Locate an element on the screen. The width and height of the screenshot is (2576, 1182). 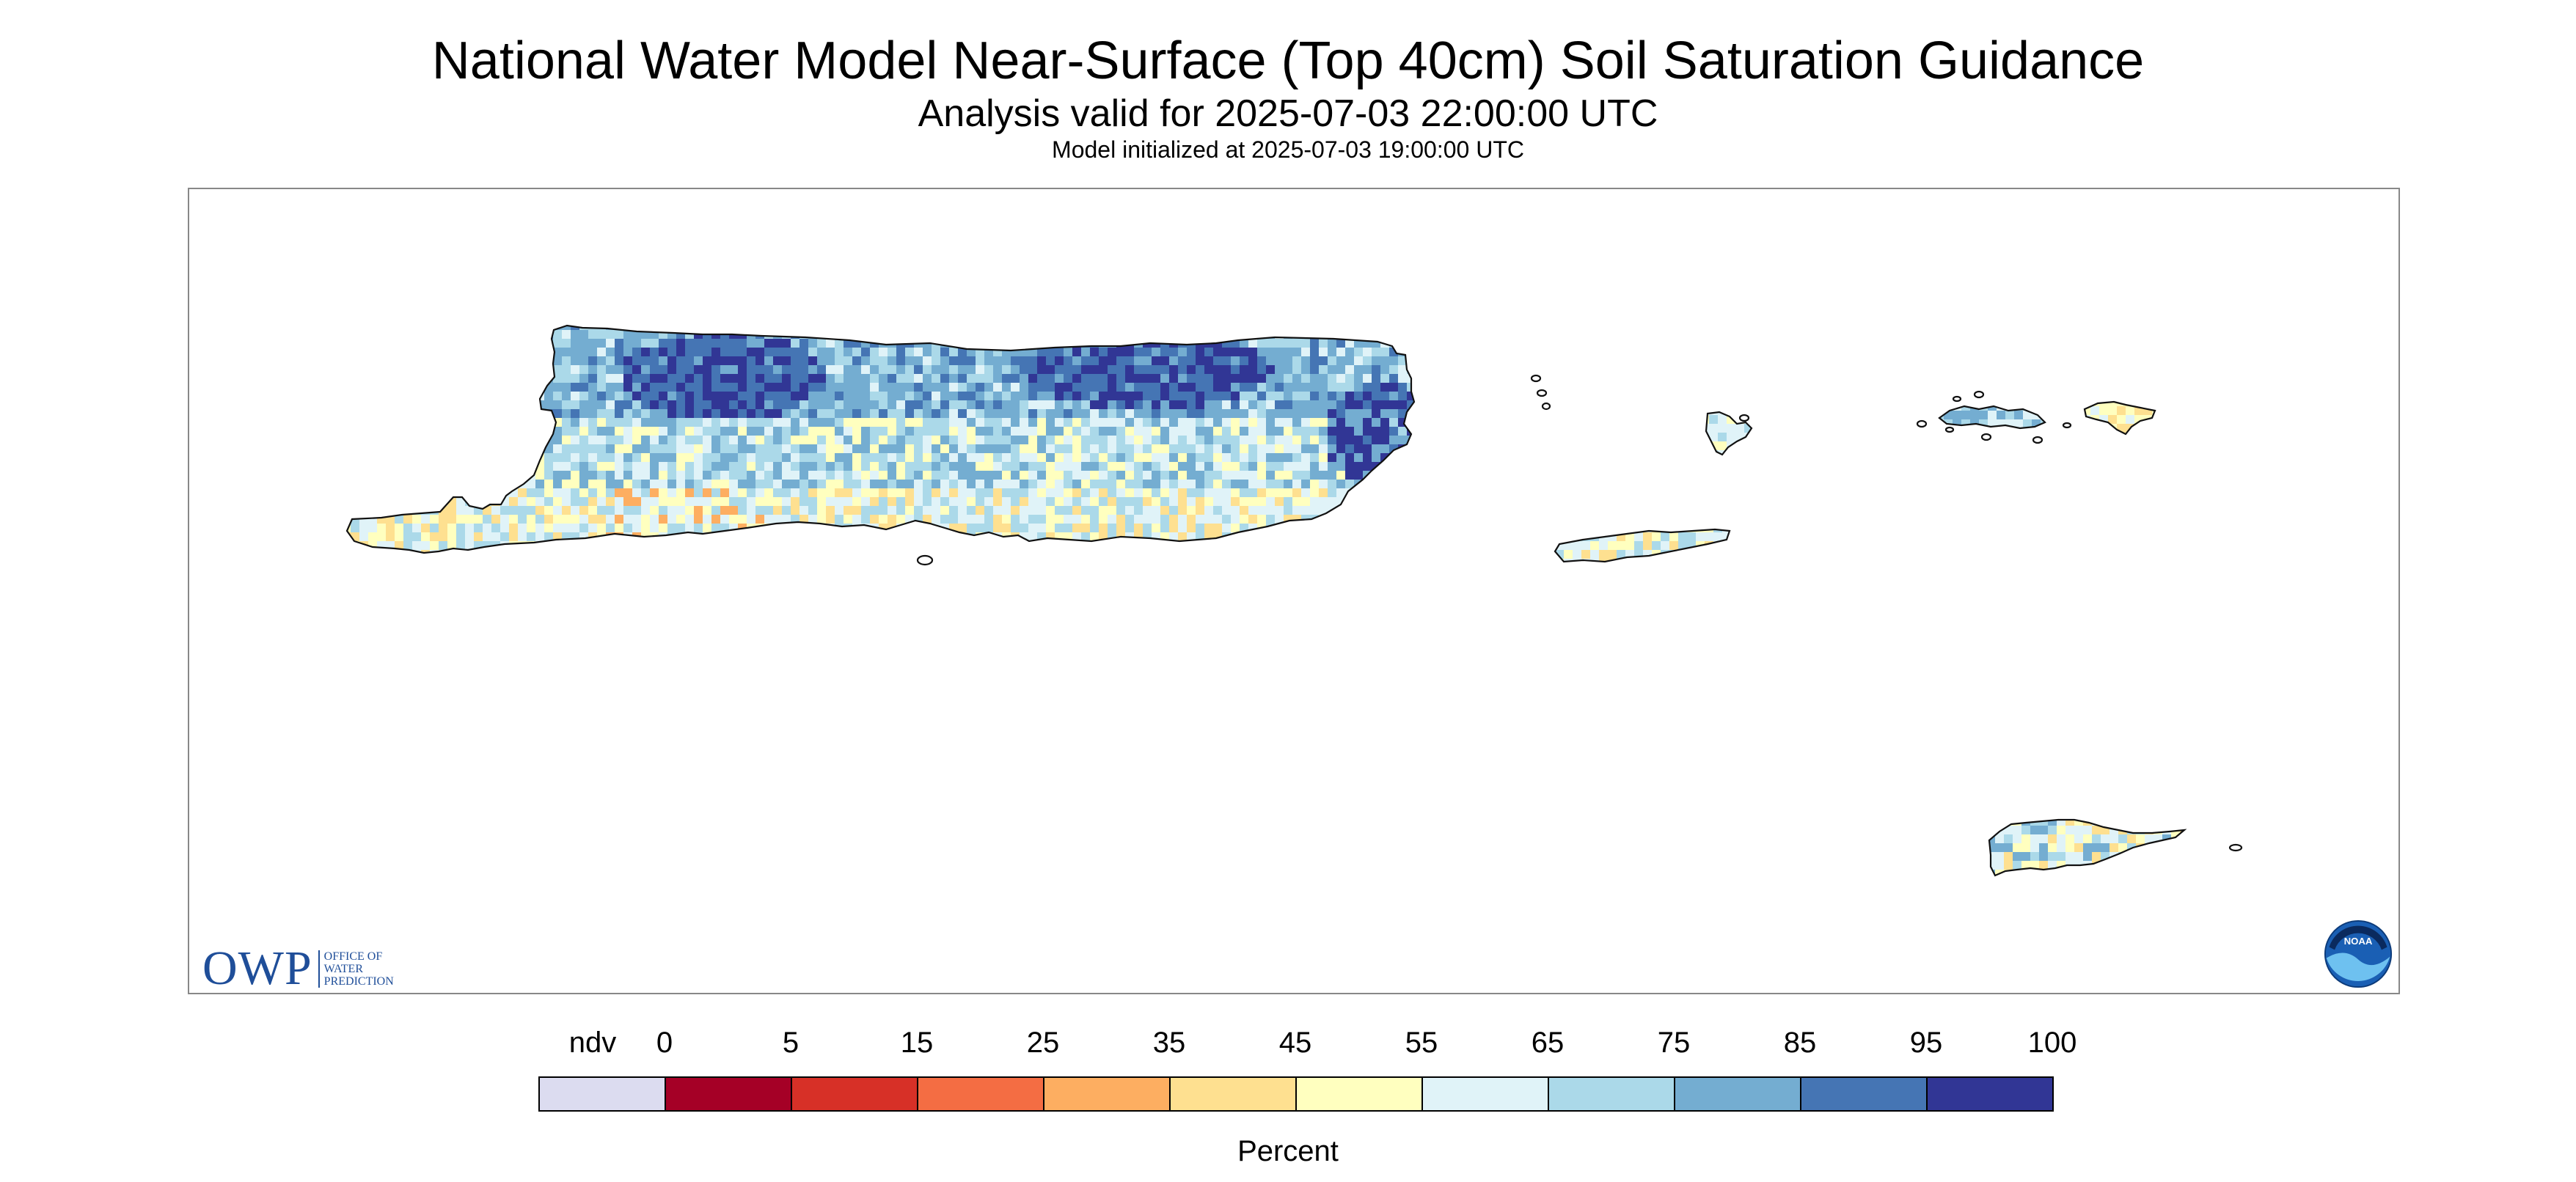
owp-logo-mark: OWP is located at coordinates (257, 967).